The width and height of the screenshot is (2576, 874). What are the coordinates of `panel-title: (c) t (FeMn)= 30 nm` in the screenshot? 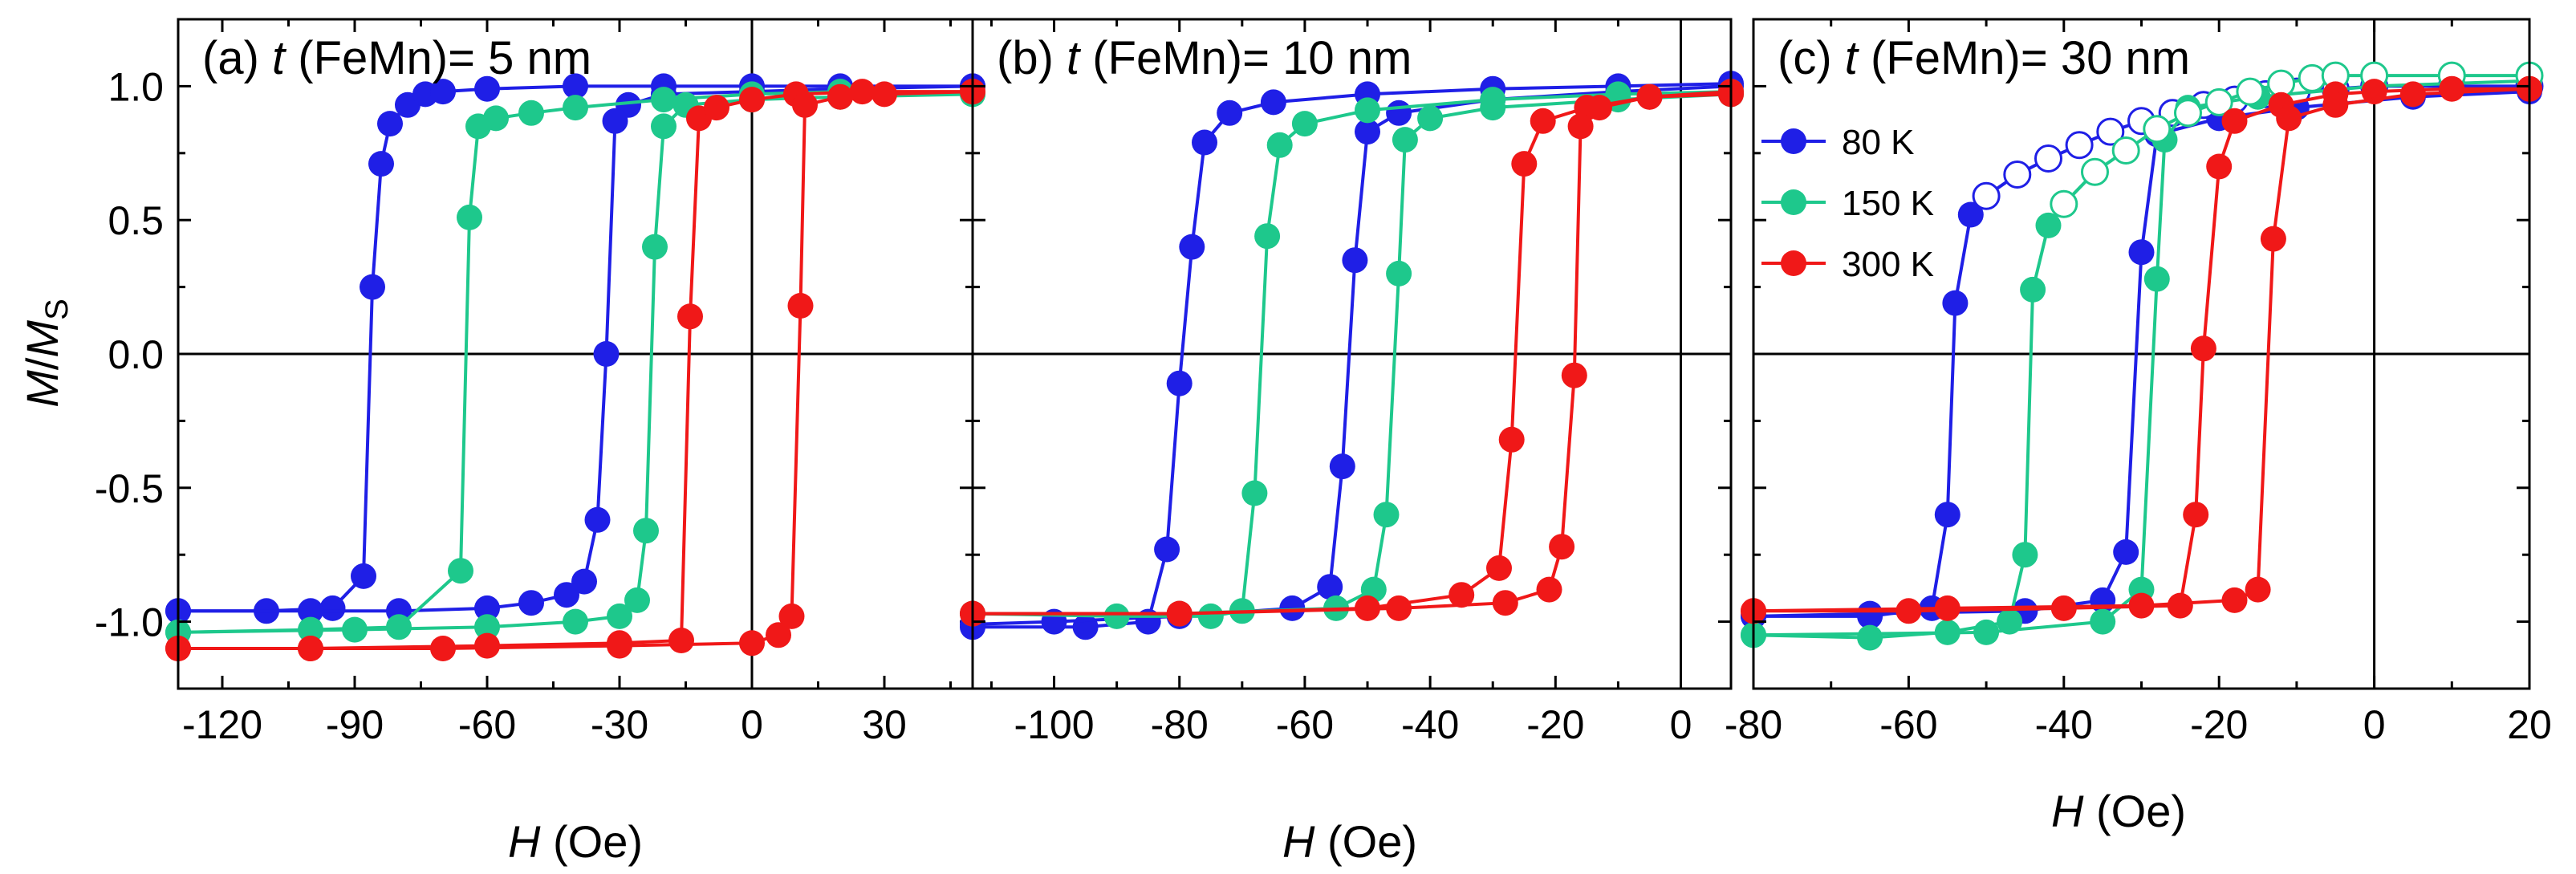 It's located at (1984, 58).